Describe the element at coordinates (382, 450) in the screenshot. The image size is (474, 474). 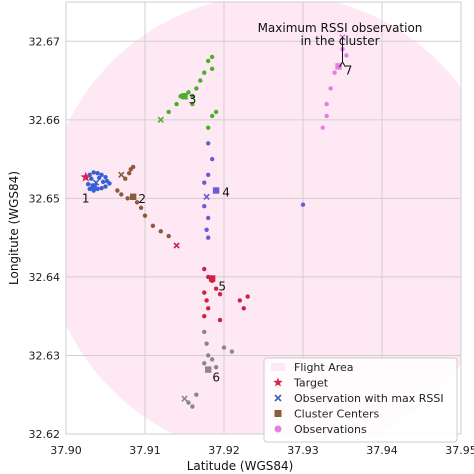
I see `x-tick-label: 37.94` at that location.